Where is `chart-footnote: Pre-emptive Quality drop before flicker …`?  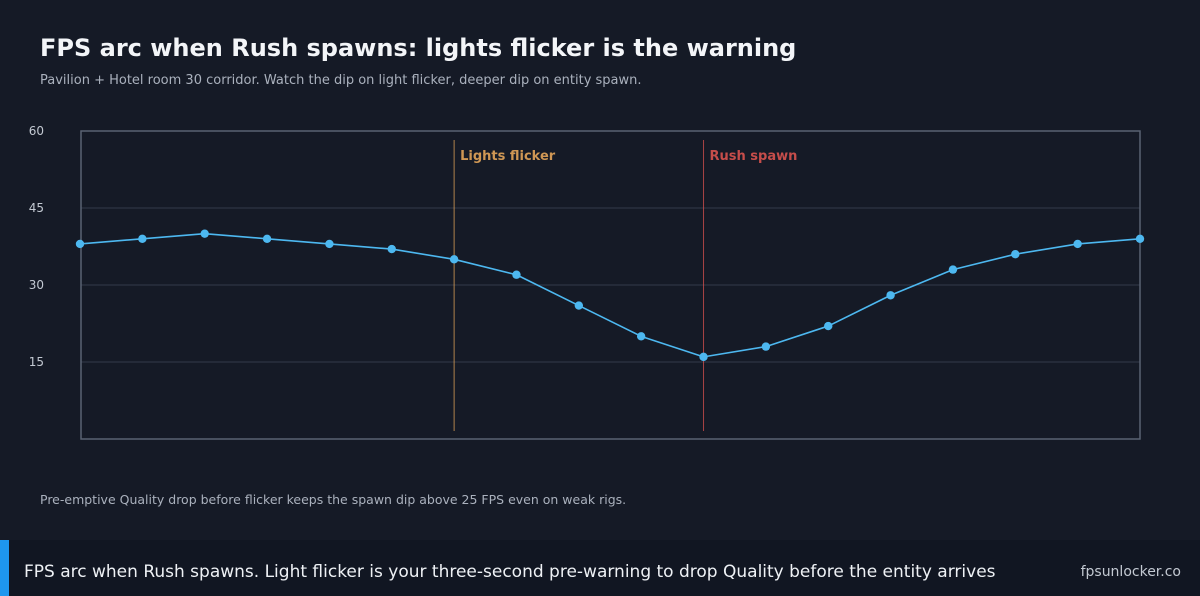 chart-footnote: Pre-emptive Quality drop before flicker … is located at coordinates (333, 499).